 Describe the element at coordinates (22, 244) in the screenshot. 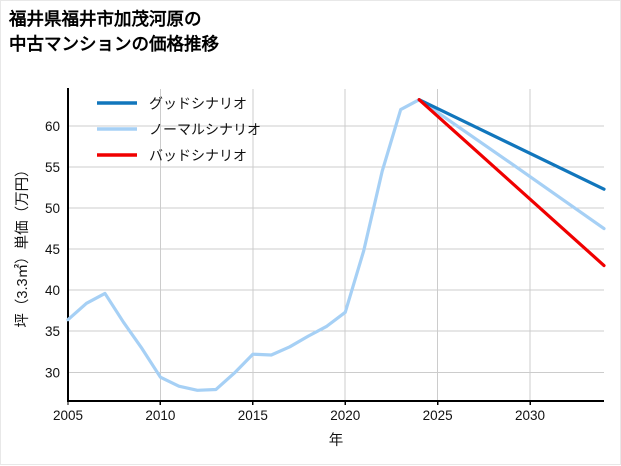

I see `y-axis-title: 坪（3.3㎡）単価（万円）` at that location.